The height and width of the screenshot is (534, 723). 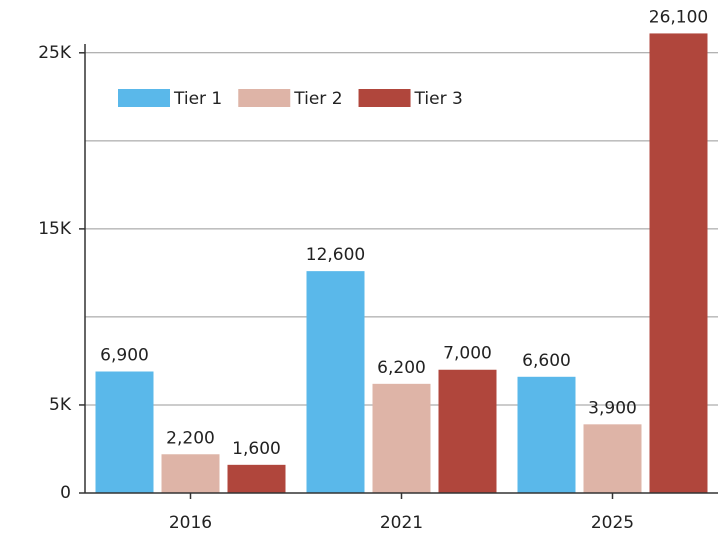 What do you see at coordinates (190, 523) in the screenshot?
I see `x-tick-label: 2016` at bounding box center [190, 523].